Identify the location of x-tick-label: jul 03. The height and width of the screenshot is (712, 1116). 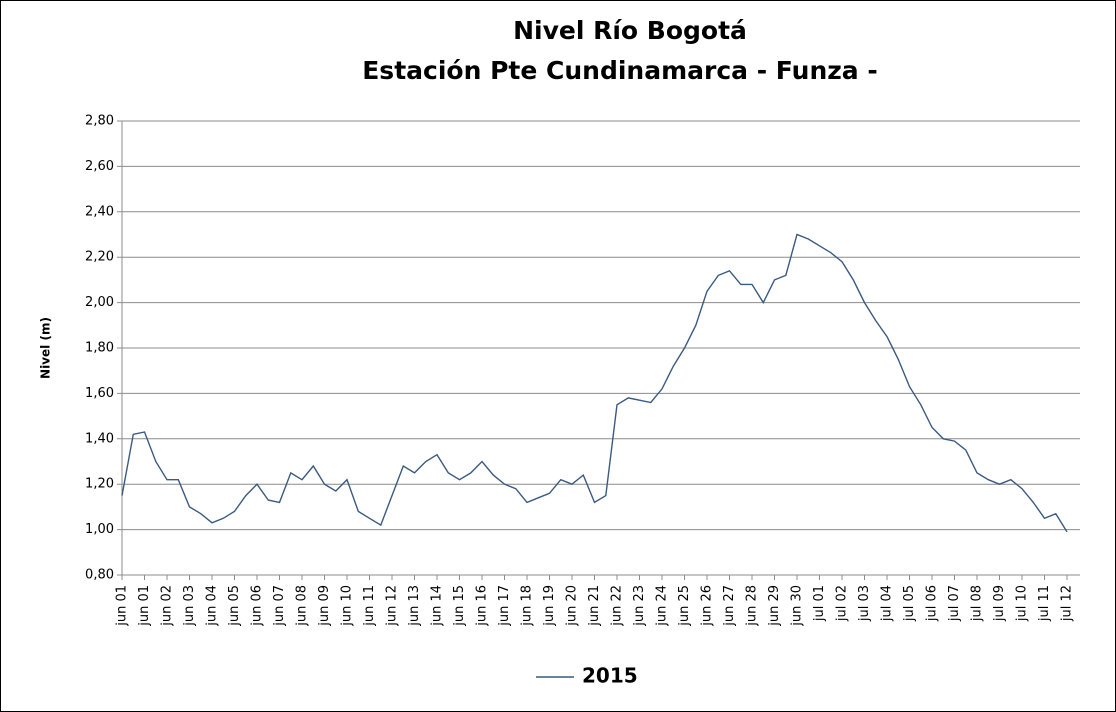
(864, 603).